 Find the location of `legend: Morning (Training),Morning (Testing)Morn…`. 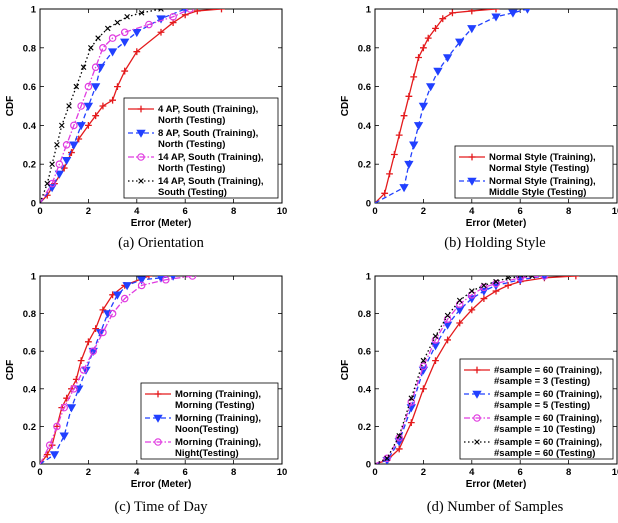

legend: Morning (Training),Morning (Testing)Morn… is located at coordinates (209, 421).